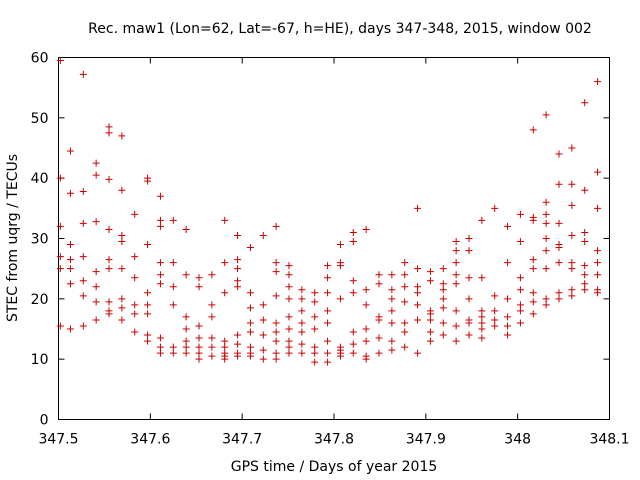  What do you see at coordinates (40, 360) in the screenshot?
I see `y-tick-label: 10` at bounding box center [40, 360].